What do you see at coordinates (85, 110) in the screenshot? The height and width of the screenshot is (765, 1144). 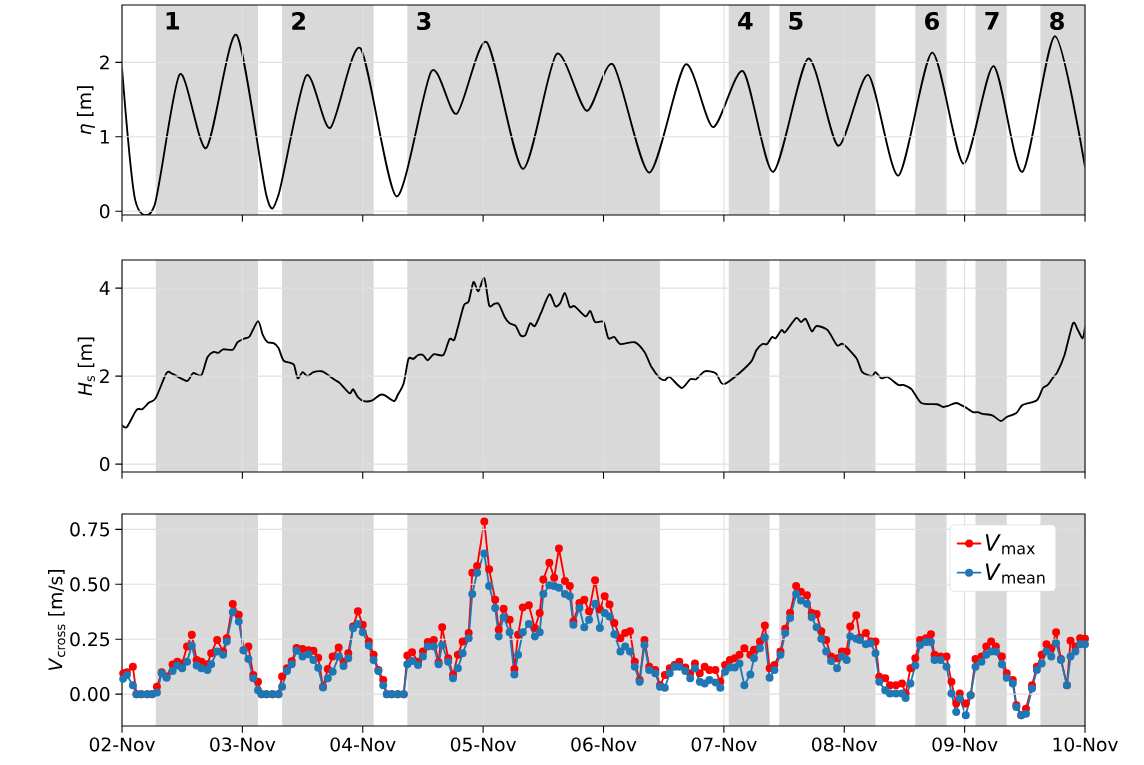 I see `y-axis-title: η [m]` at bounding box center [85, 110].